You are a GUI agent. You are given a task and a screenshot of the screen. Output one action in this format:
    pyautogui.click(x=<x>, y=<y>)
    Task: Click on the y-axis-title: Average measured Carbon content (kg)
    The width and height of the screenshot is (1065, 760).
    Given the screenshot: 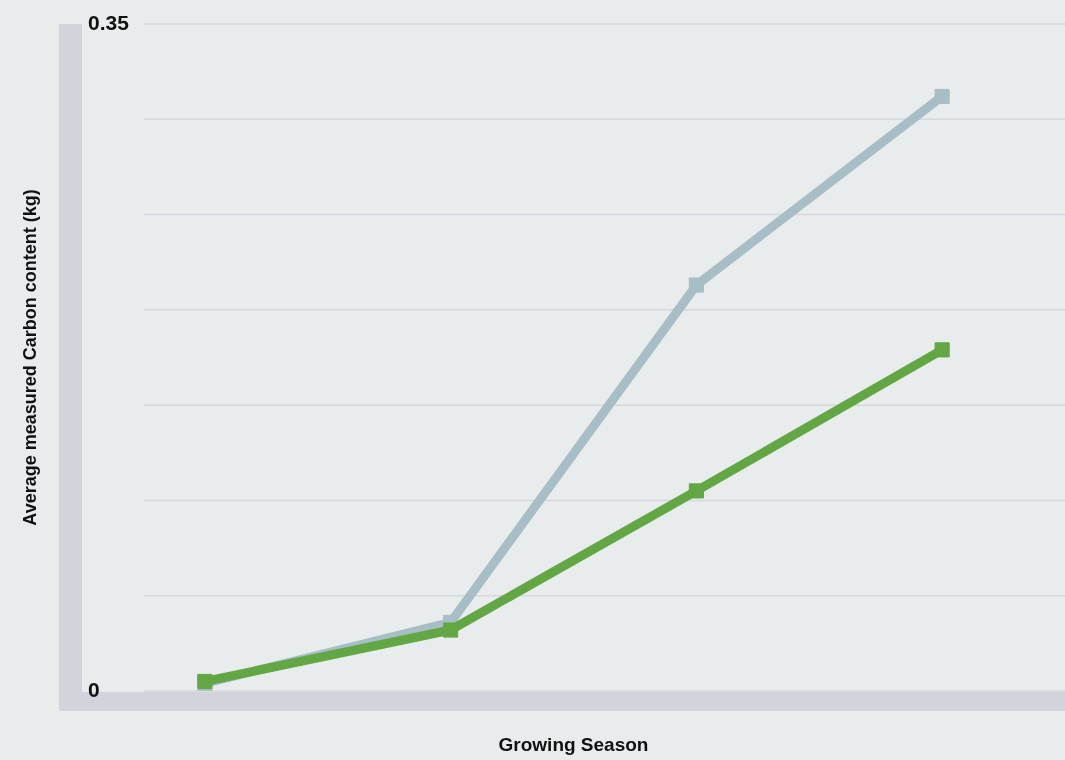 What is the action you would take?
    pyautogui.click(x=29, y=357)
    